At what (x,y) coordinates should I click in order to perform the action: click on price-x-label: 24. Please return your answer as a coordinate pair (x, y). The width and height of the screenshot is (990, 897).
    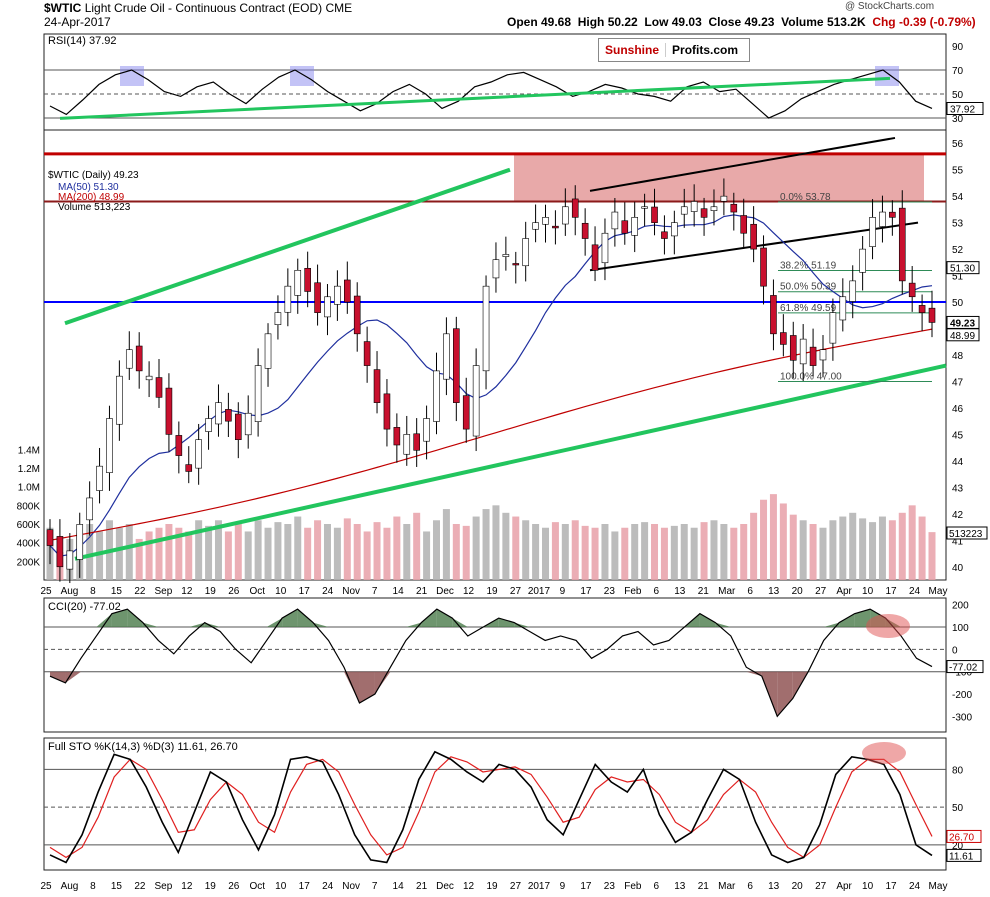
    Looking at the image, I should click on (328, 591).